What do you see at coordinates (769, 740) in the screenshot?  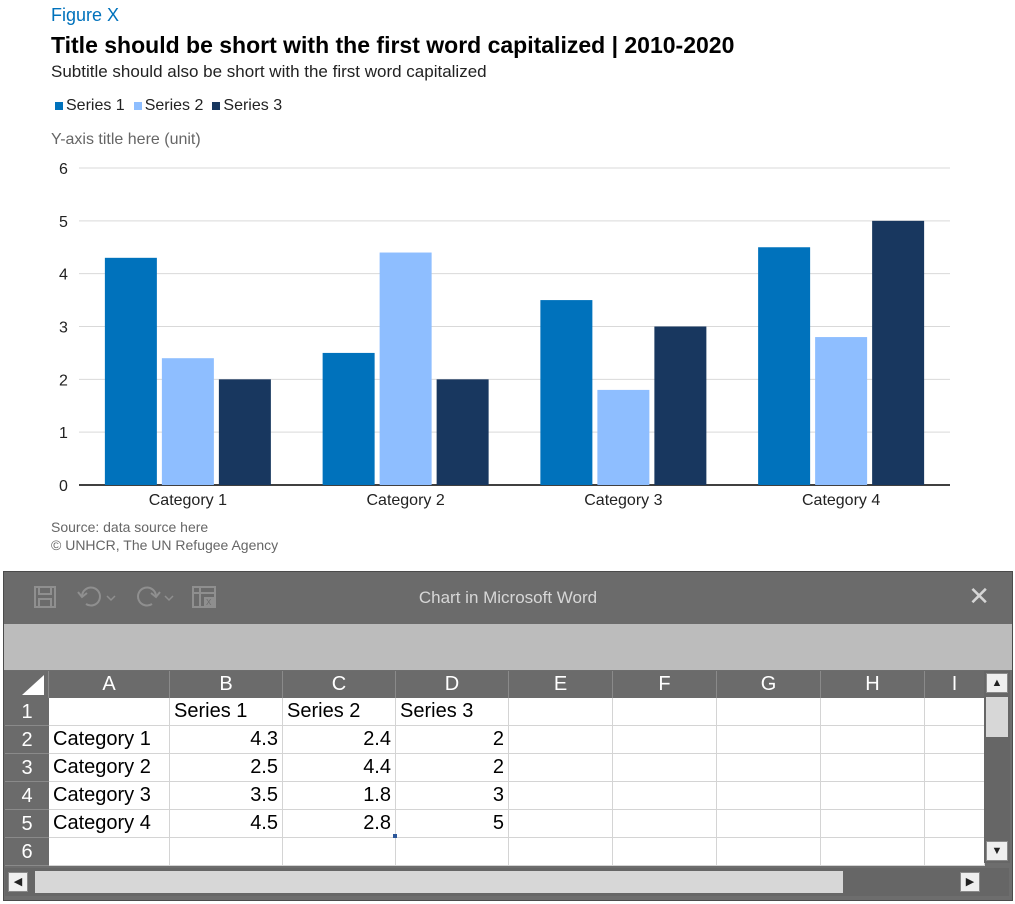 I see `cell-g2` at bounding box center [769, 740].